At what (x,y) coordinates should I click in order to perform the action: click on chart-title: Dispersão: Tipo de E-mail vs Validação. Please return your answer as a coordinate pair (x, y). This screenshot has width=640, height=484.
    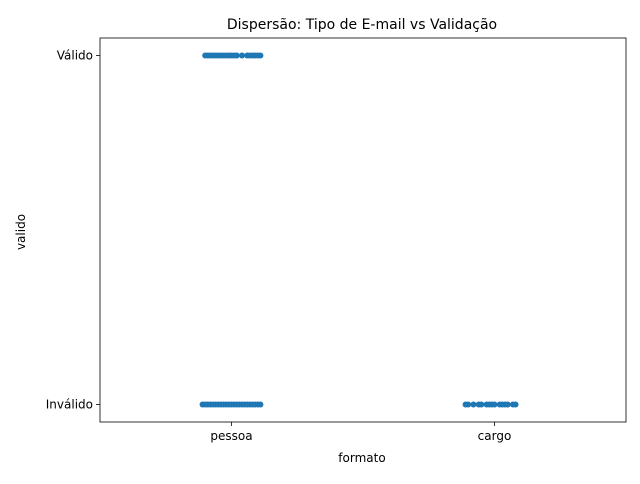
    Looking at the image, I should click on (362, 25).